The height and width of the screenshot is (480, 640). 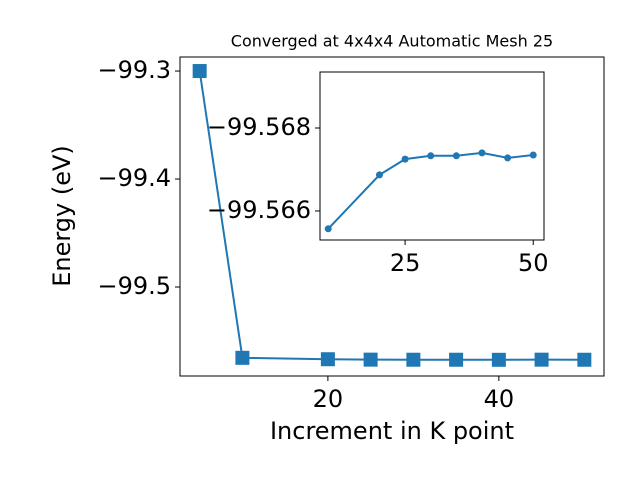 What do you see at coordinates (62, 216) in the screenshot?
I see `y-axis-label: Energy (eV)` at bounding box center [62, 216].